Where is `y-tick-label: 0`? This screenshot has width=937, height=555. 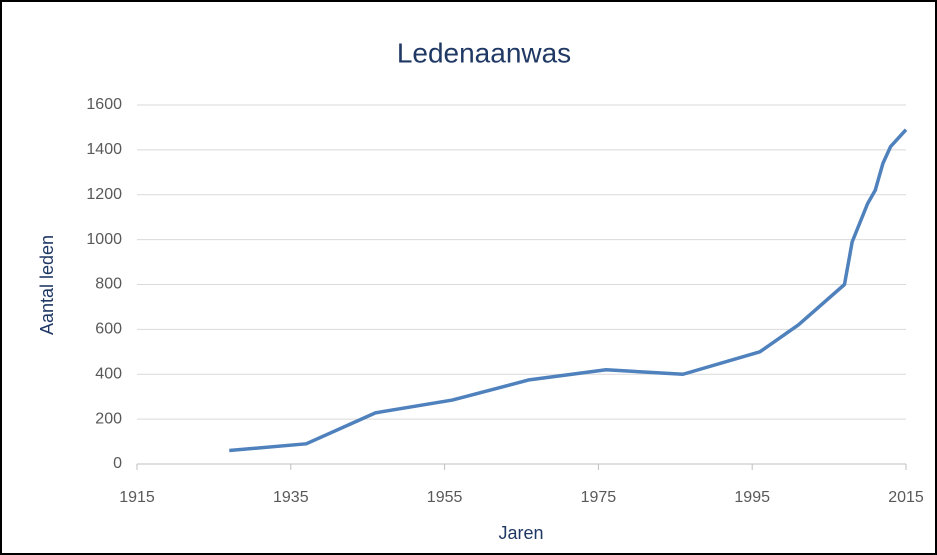
y-tick-label: 0 is located at coordinates (117, 463).